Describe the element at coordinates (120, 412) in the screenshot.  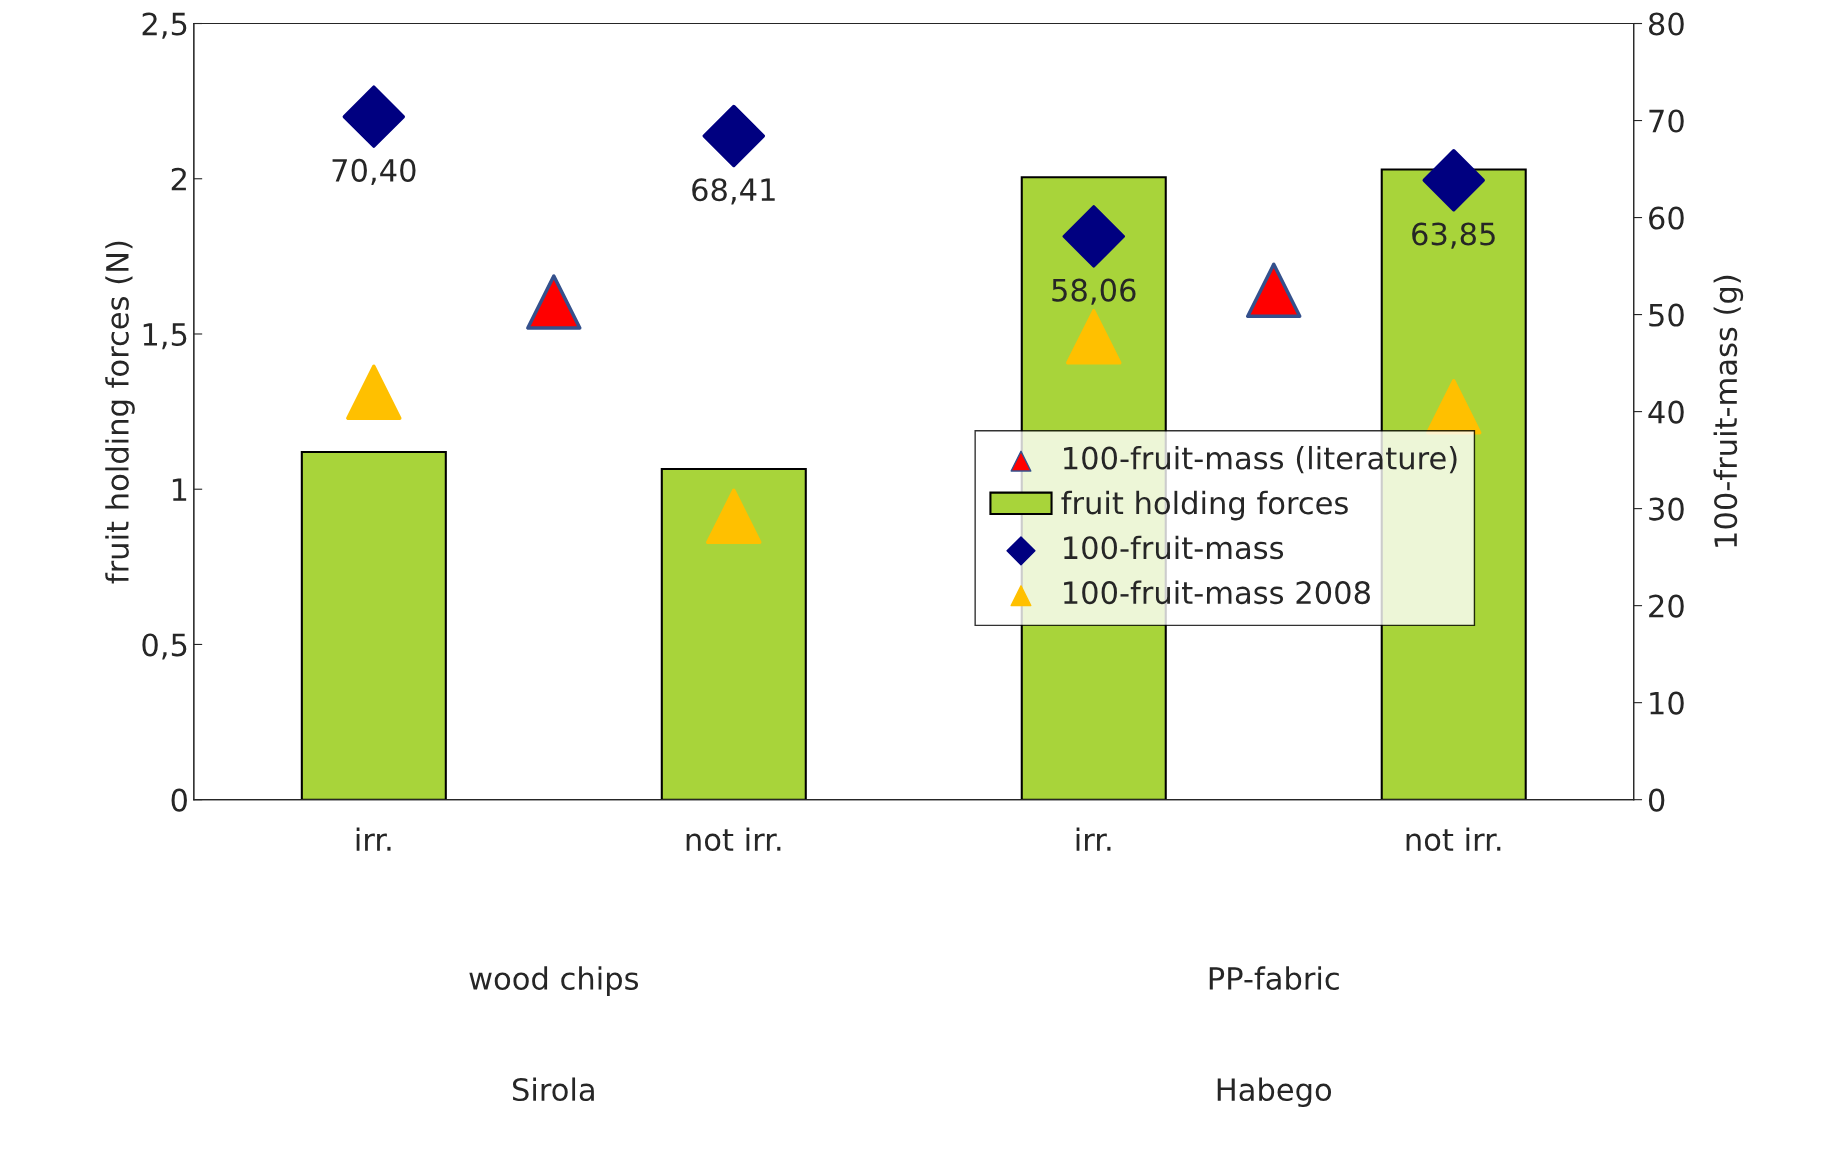
I see `y-axis-title: fruit holding forces (N)` at that location.